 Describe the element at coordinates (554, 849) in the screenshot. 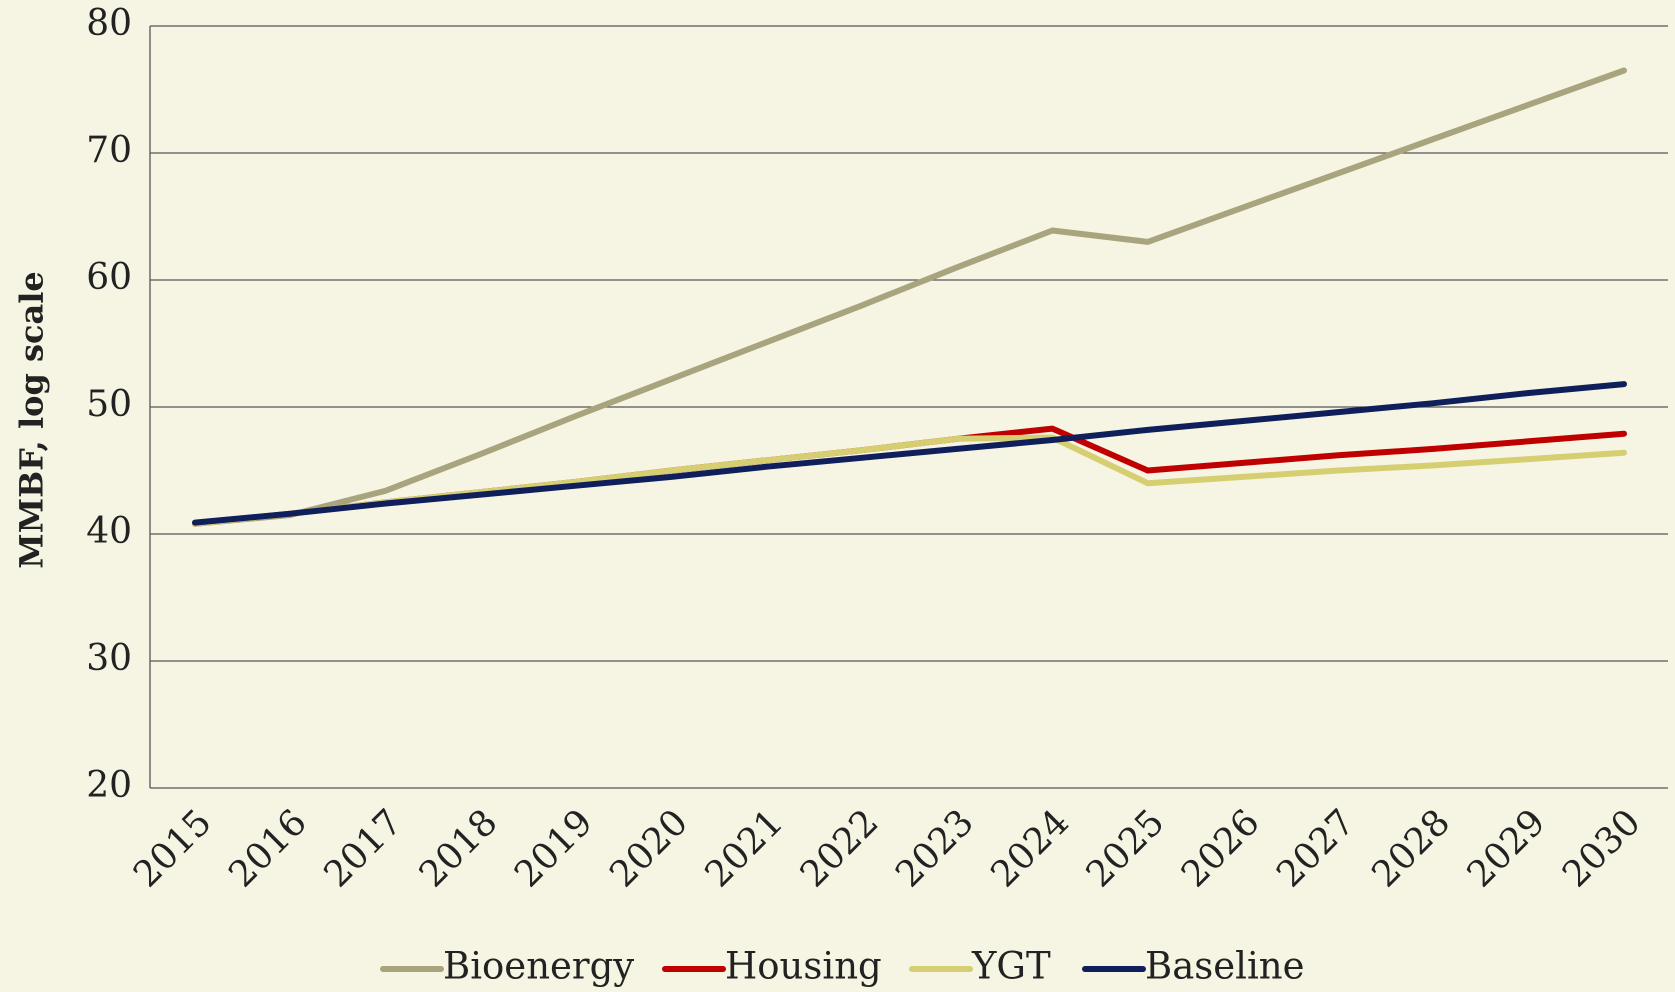

I see `x-tick-label: 2019` at that location.